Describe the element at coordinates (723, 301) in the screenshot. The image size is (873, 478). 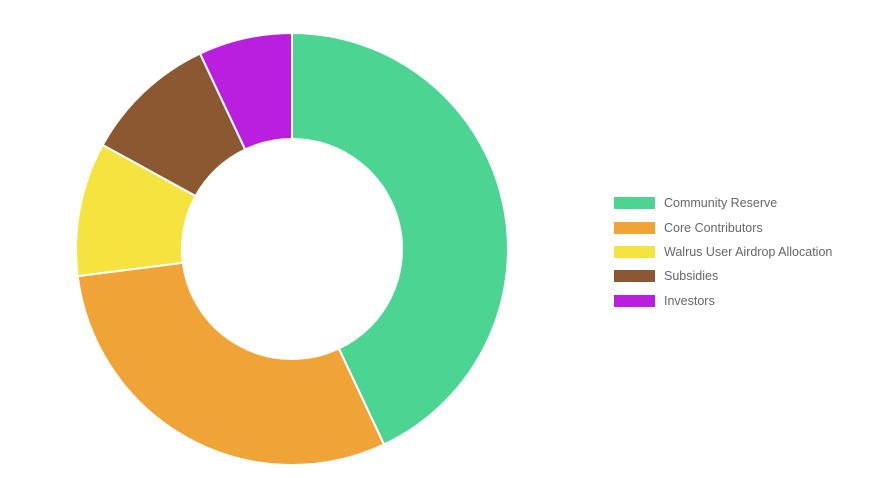
I see `legend-item-investors: Investors` at that location.